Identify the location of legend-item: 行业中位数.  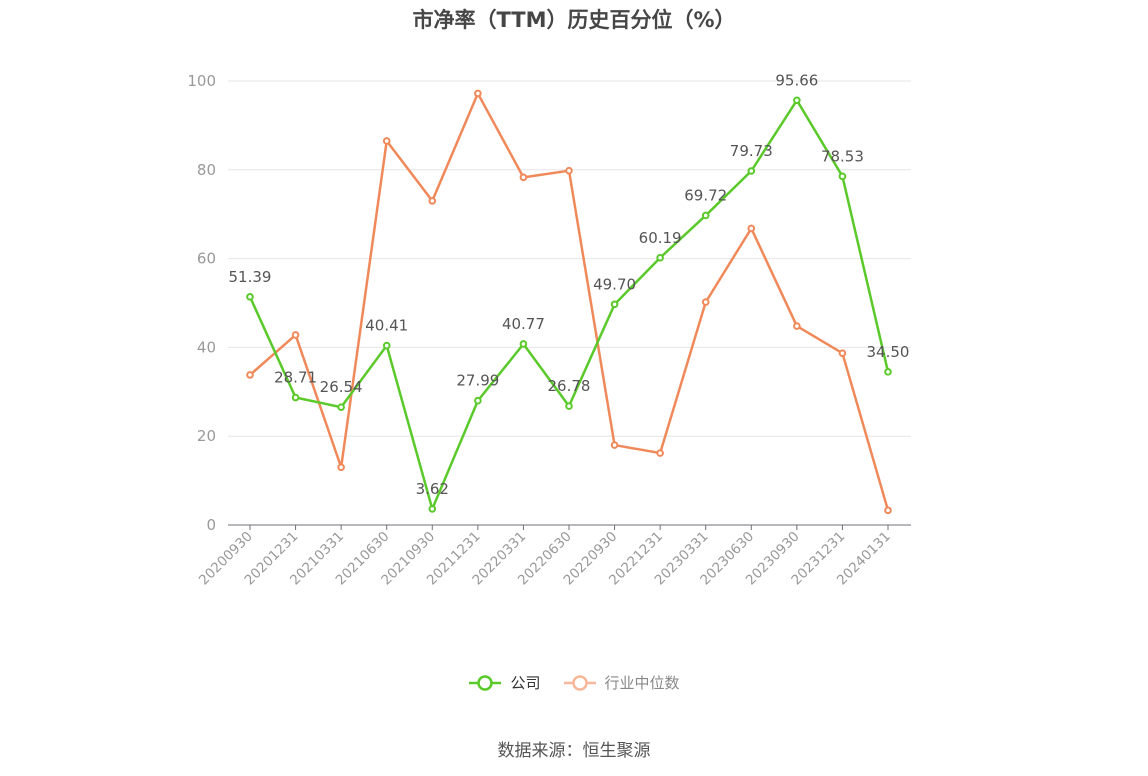
(621, 682).